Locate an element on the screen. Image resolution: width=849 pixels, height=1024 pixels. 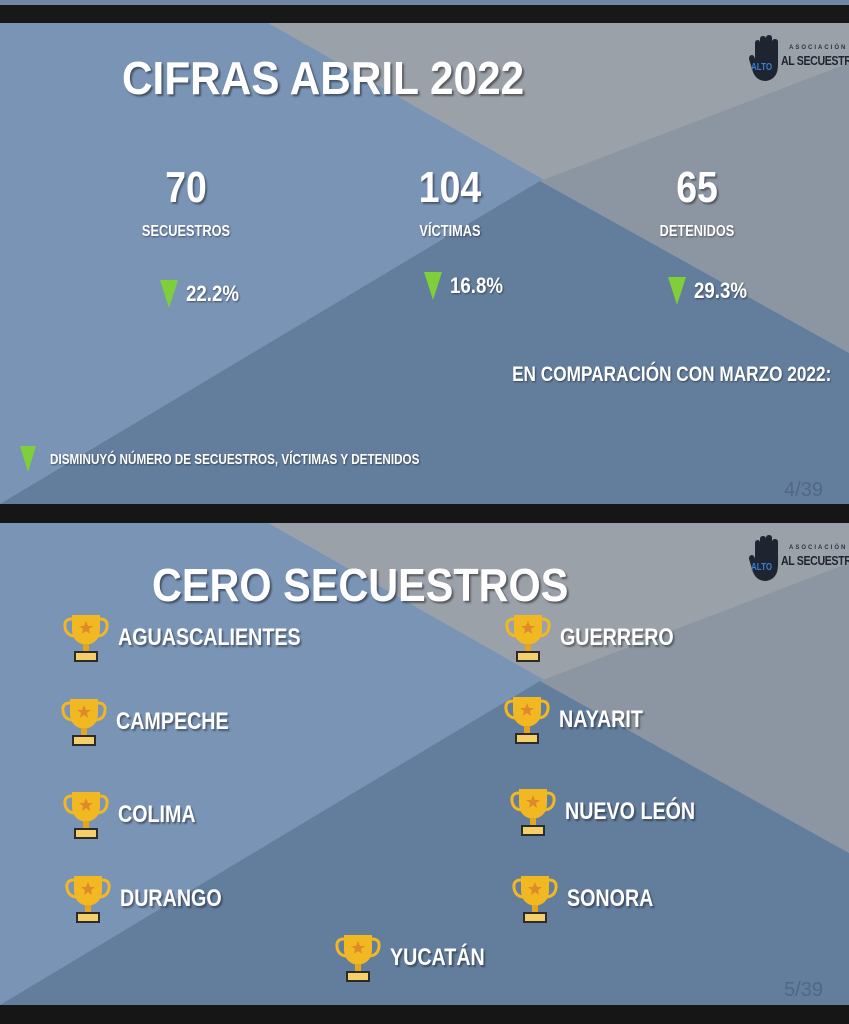
state-item: DURANGO is located at coordinates (154, 899).